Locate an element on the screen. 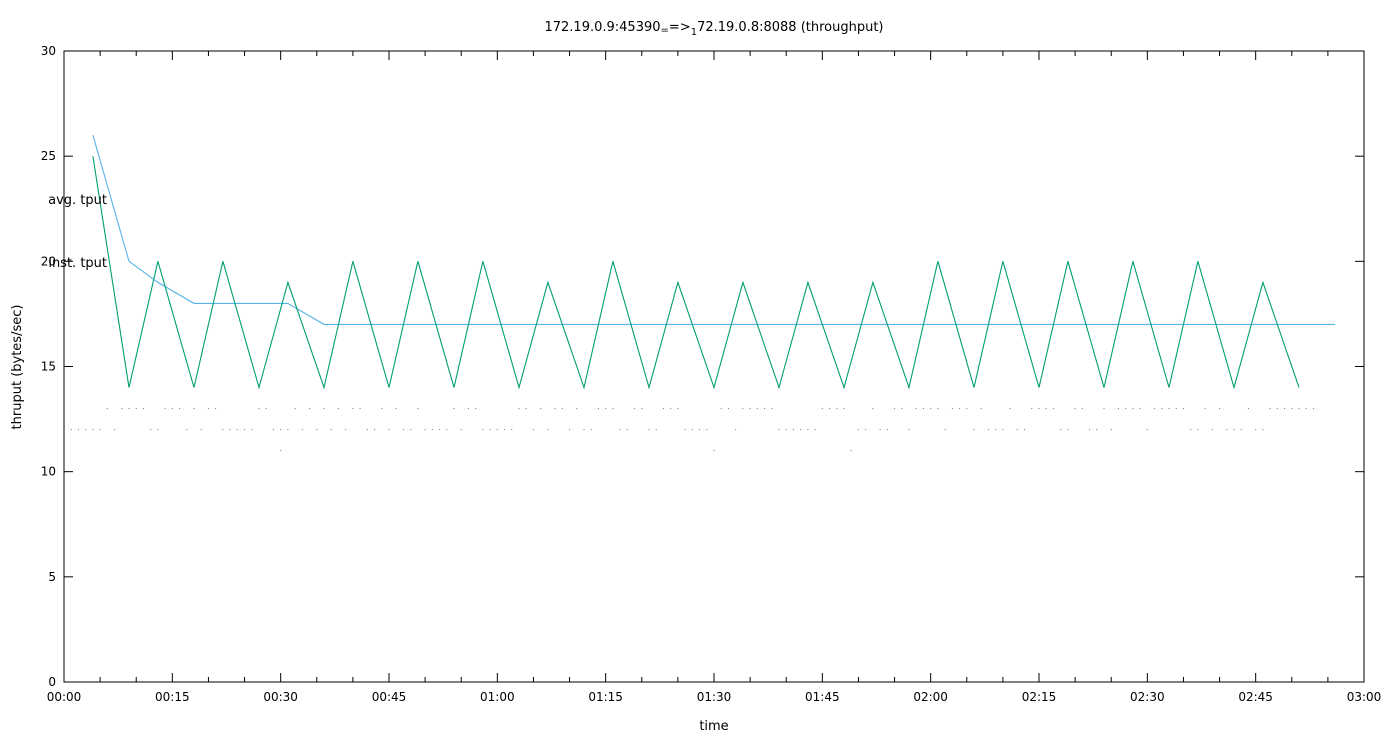 This screenshot has width=1391, height=737. y-axis-label: thruput (bytes/sec) is located at coordinates (17, 367).